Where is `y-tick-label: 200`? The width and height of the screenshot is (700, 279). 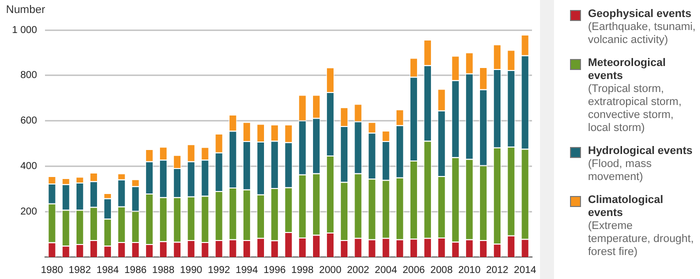 y-tick-label: 200 is located at coordinates (29, 212).